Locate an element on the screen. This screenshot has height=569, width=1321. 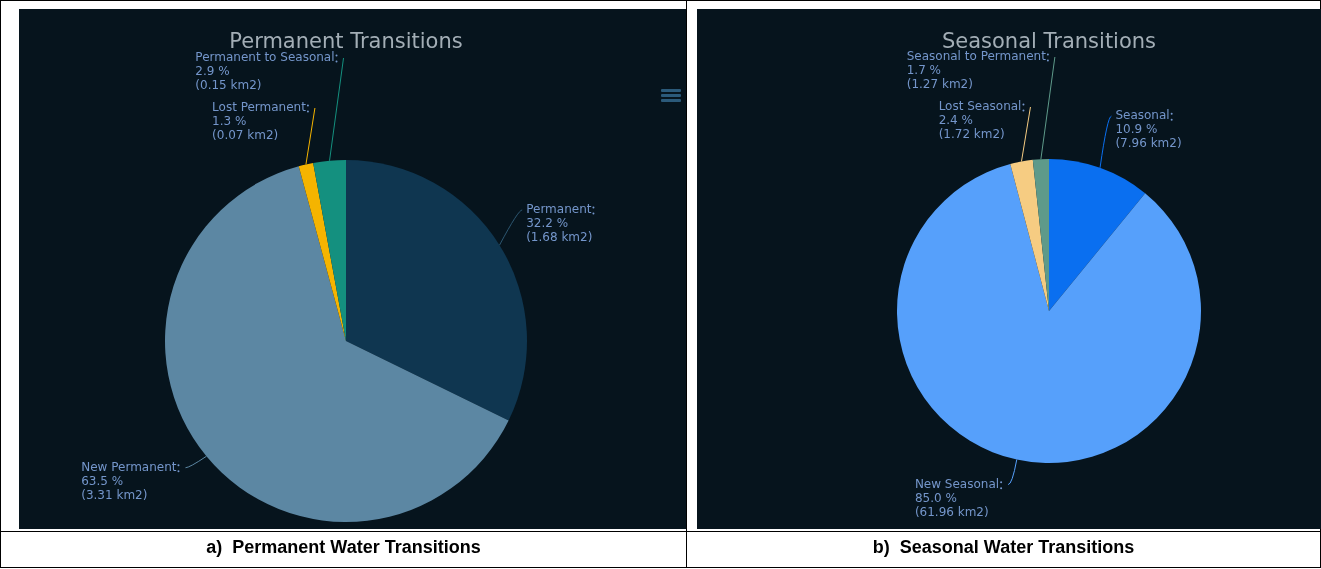
data-label: 2.9 % (0.15 km2) is located at coordinates (228, 78).